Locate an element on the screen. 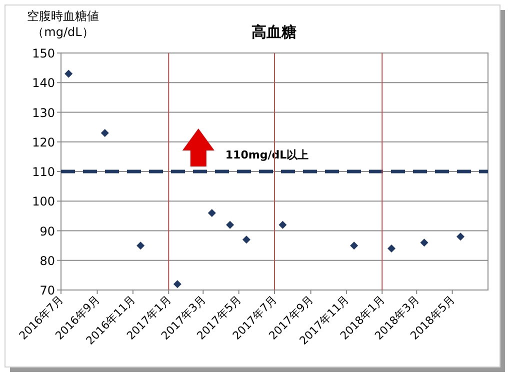 The image size is (518, 381). y-tick-label: 140 is located at coordinates (43, 83).